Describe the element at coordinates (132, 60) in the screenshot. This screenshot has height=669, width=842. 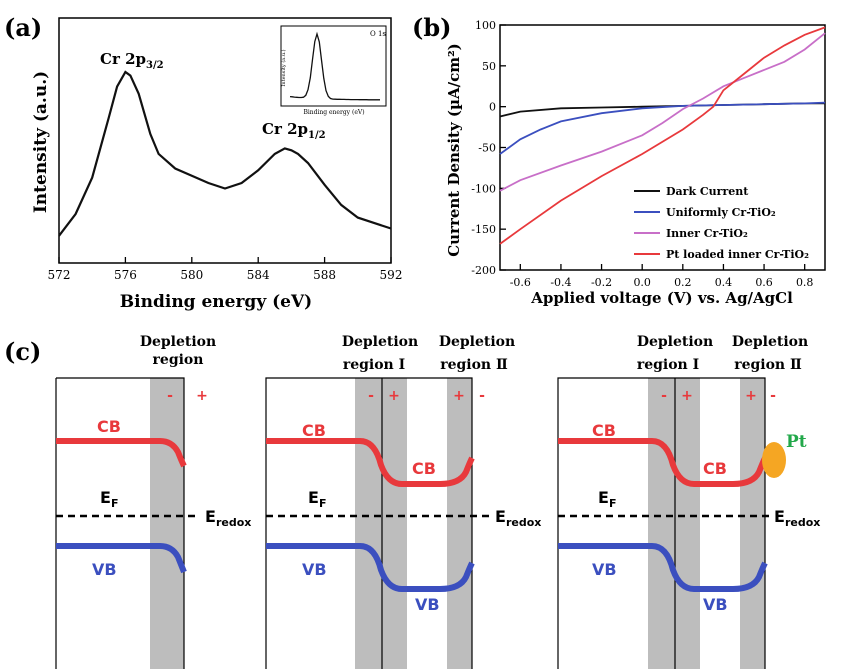
I see `peak-cr2p32-label: Cr 2p3/2` at that location.